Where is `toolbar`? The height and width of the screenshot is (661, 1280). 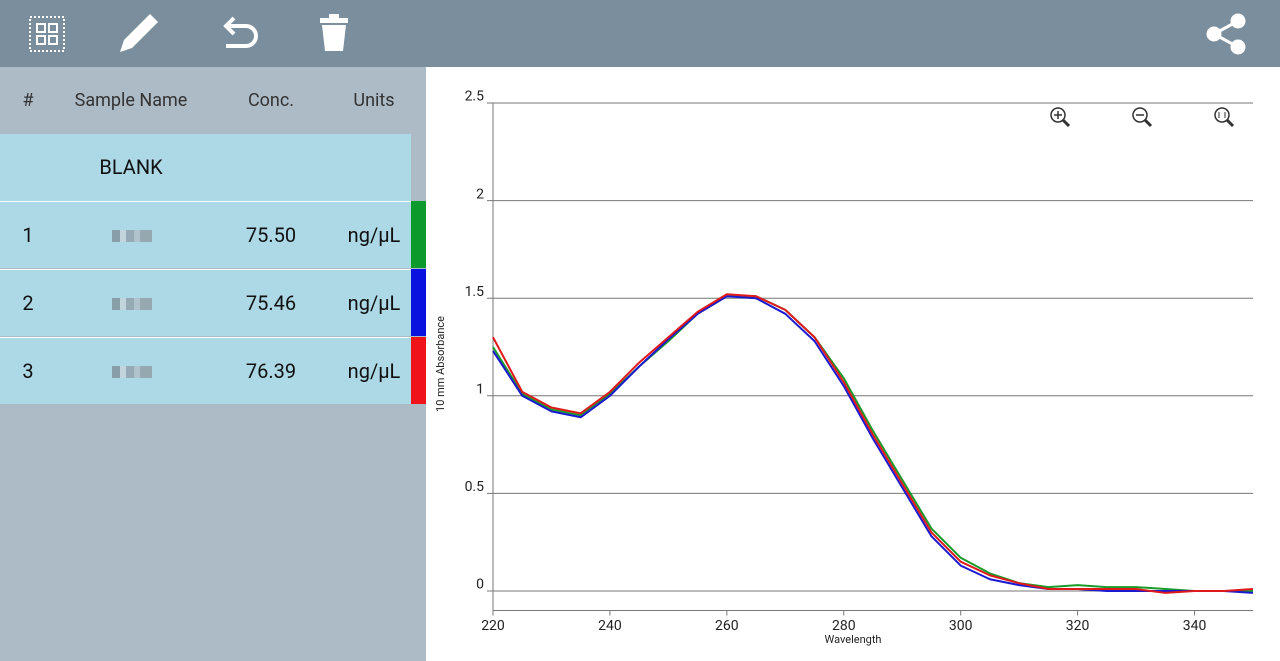 toolbar is located at coordinates (640, 33).